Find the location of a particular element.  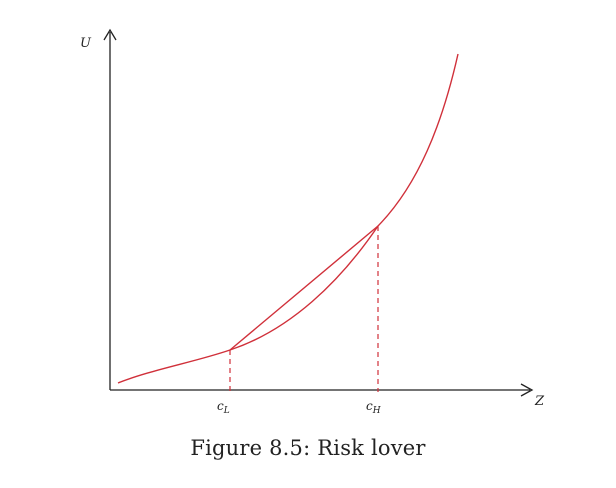

tick-label-high: cH is located at coordinates (373, 407).